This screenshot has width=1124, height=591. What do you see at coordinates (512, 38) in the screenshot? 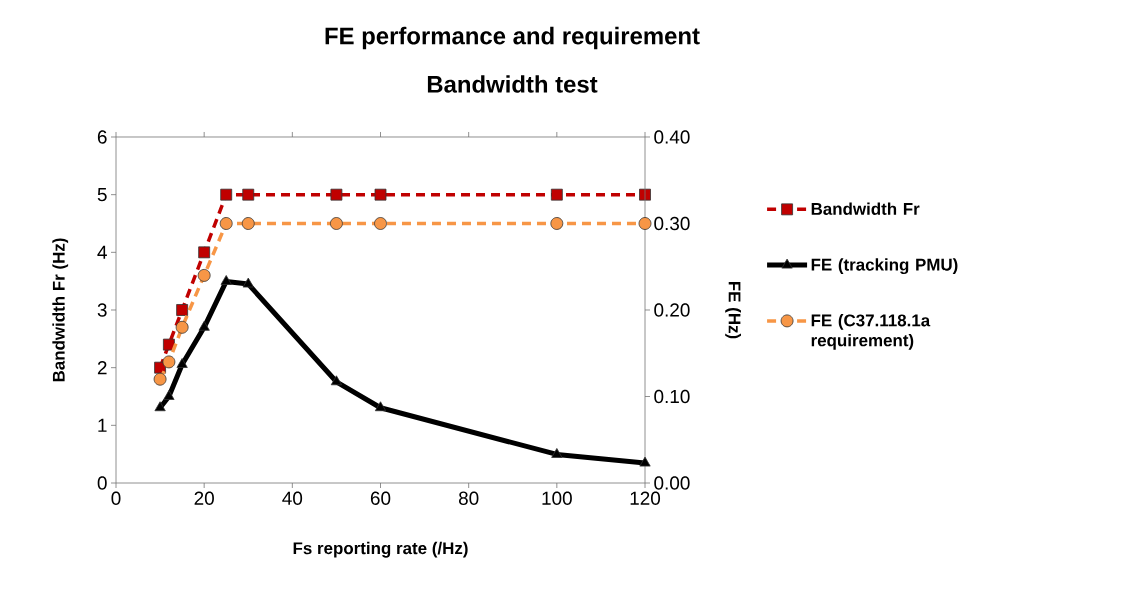
I see `chart-title: FE performance and requirement` at bounding box center [512, 38].